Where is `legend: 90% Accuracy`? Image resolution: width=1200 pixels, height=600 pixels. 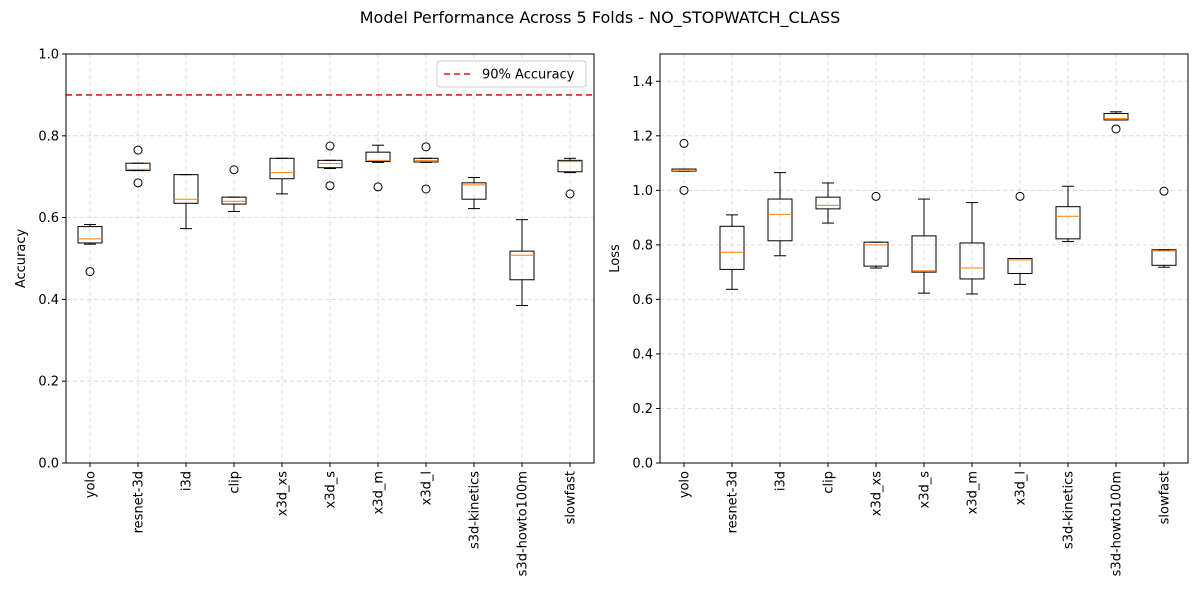 legend: 90% Accuracy is located at coordinates (511, 74).